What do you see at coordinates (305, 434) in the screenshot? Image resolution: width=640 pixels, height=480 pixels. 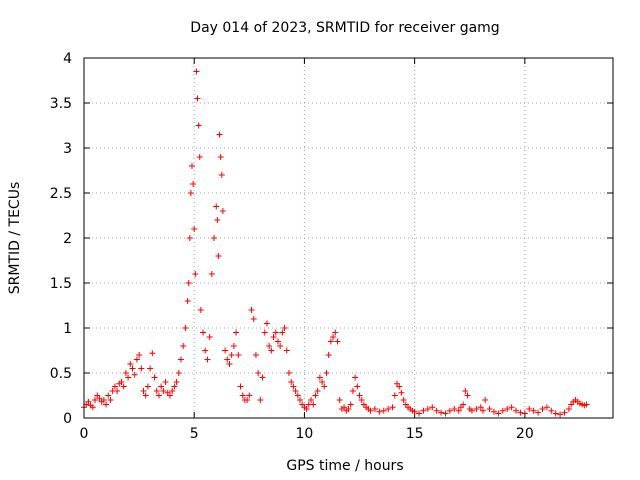 I see `x-tick-label: 10` at bounding box center [305, 434].